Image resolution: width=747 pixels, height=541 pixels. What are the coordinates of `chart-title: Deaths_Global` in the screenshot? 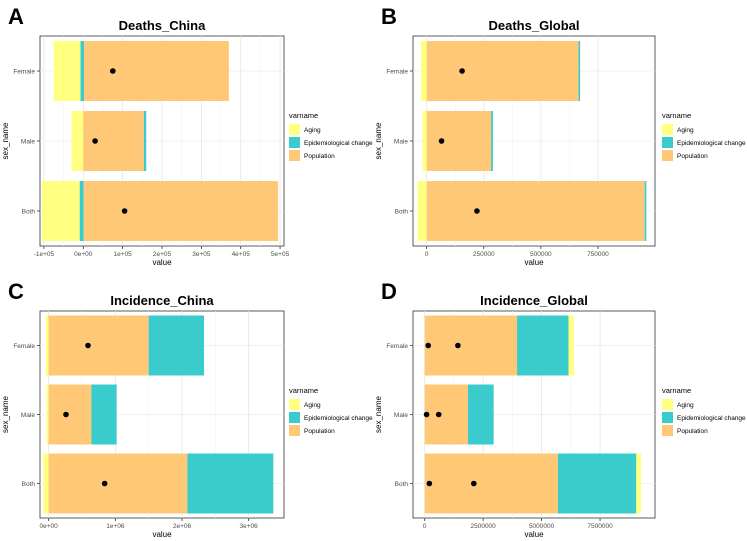 It's located at (533, 25).